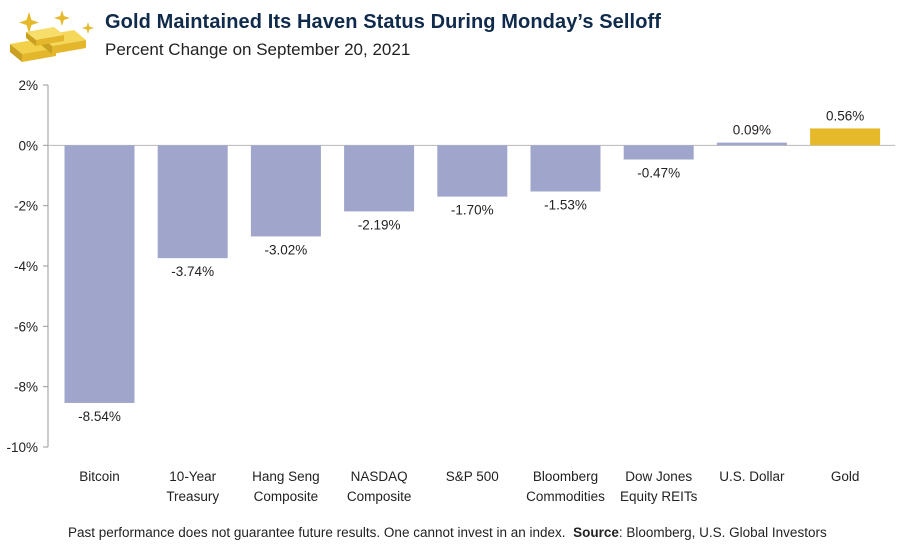 The height and width of the screenshot is (545, 900). What do you see at coordinates (472, 476) in the screenshot?
I see `x-tick-label: S&P 500` at bounding box center [472, 476].